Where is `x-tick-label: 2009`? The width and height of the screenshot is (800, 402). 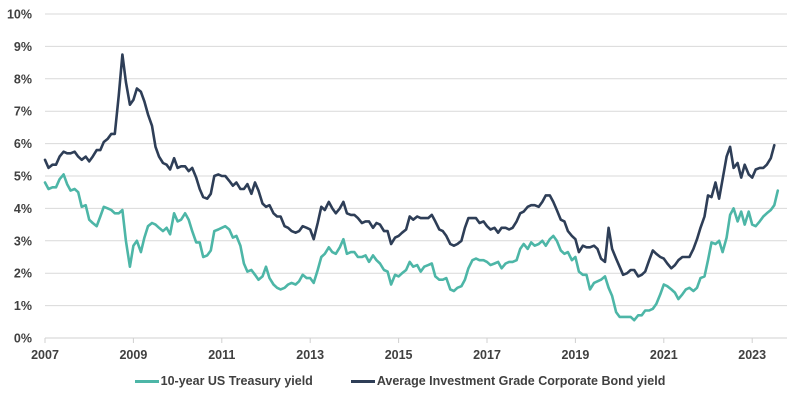 x-tick-label: 2009 is located at coordinates (133, 355).